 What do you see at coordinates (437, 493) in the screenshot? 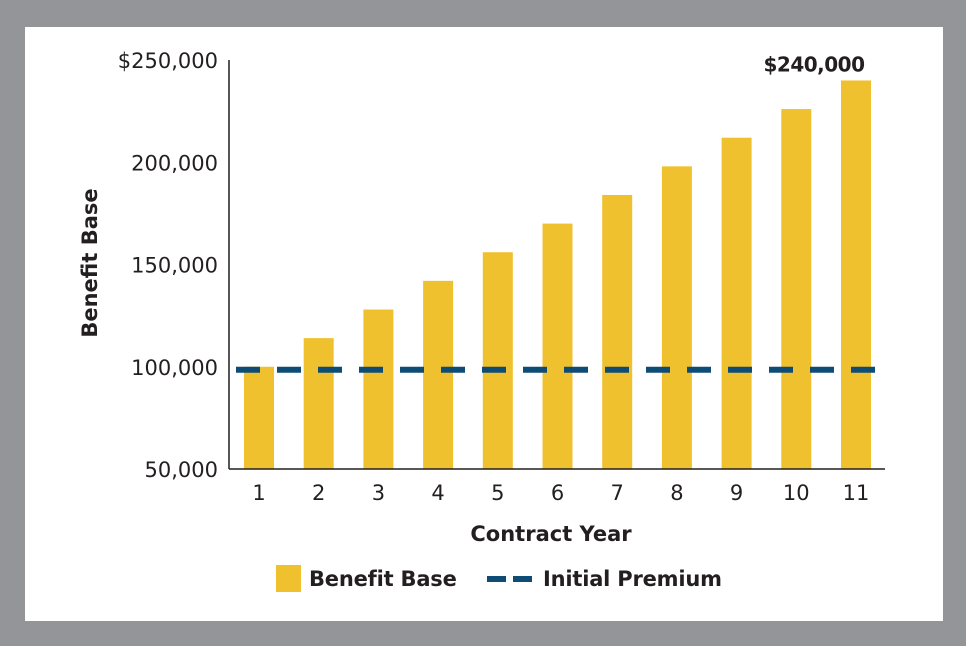
I see `x-tick-label: 4` at bounding box center [437, 493].